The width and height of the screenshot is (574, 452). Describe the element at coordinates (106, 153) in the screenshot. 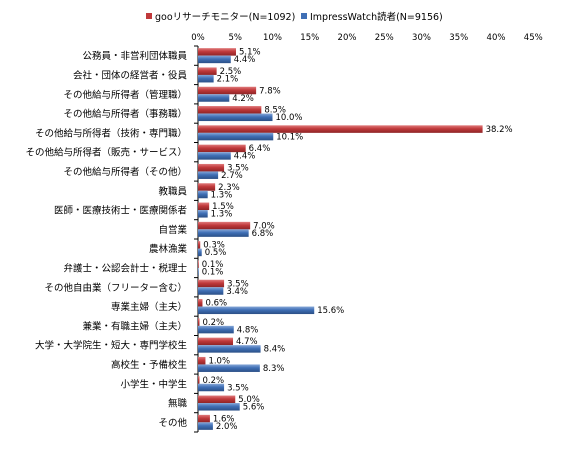

I see `category-label: その他給与所得者（販売・サービス）` at that location.